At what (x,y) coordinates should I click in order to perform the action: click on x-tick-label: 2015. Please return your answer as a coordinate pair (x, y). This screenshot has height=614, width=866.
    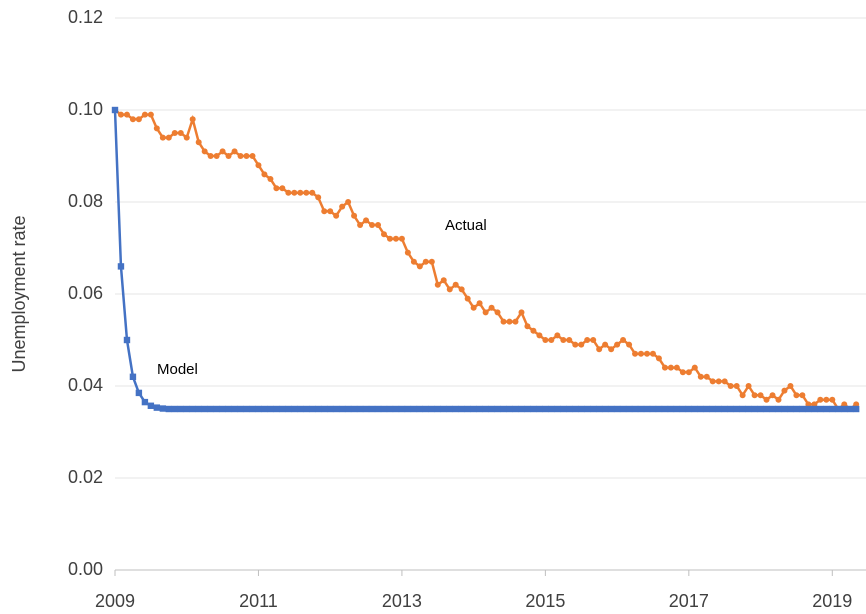
    Looking at the image, I should click on (545, 601).